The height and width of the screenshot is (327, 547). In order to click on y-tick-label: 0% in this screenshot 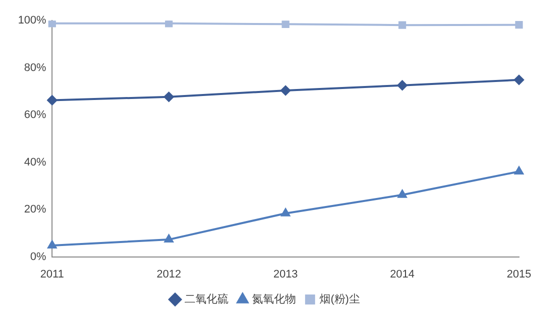, I will do `click(38, 256)`.